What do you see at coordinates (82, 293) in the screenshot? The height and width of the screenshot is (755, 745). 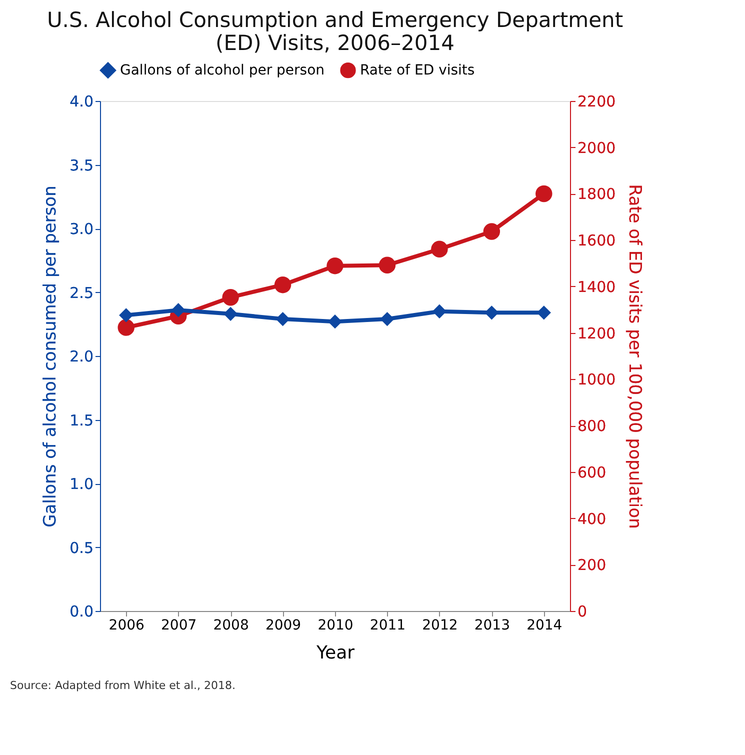 I see `y-tick-label: 2.5` at bounding box center [82, 293].